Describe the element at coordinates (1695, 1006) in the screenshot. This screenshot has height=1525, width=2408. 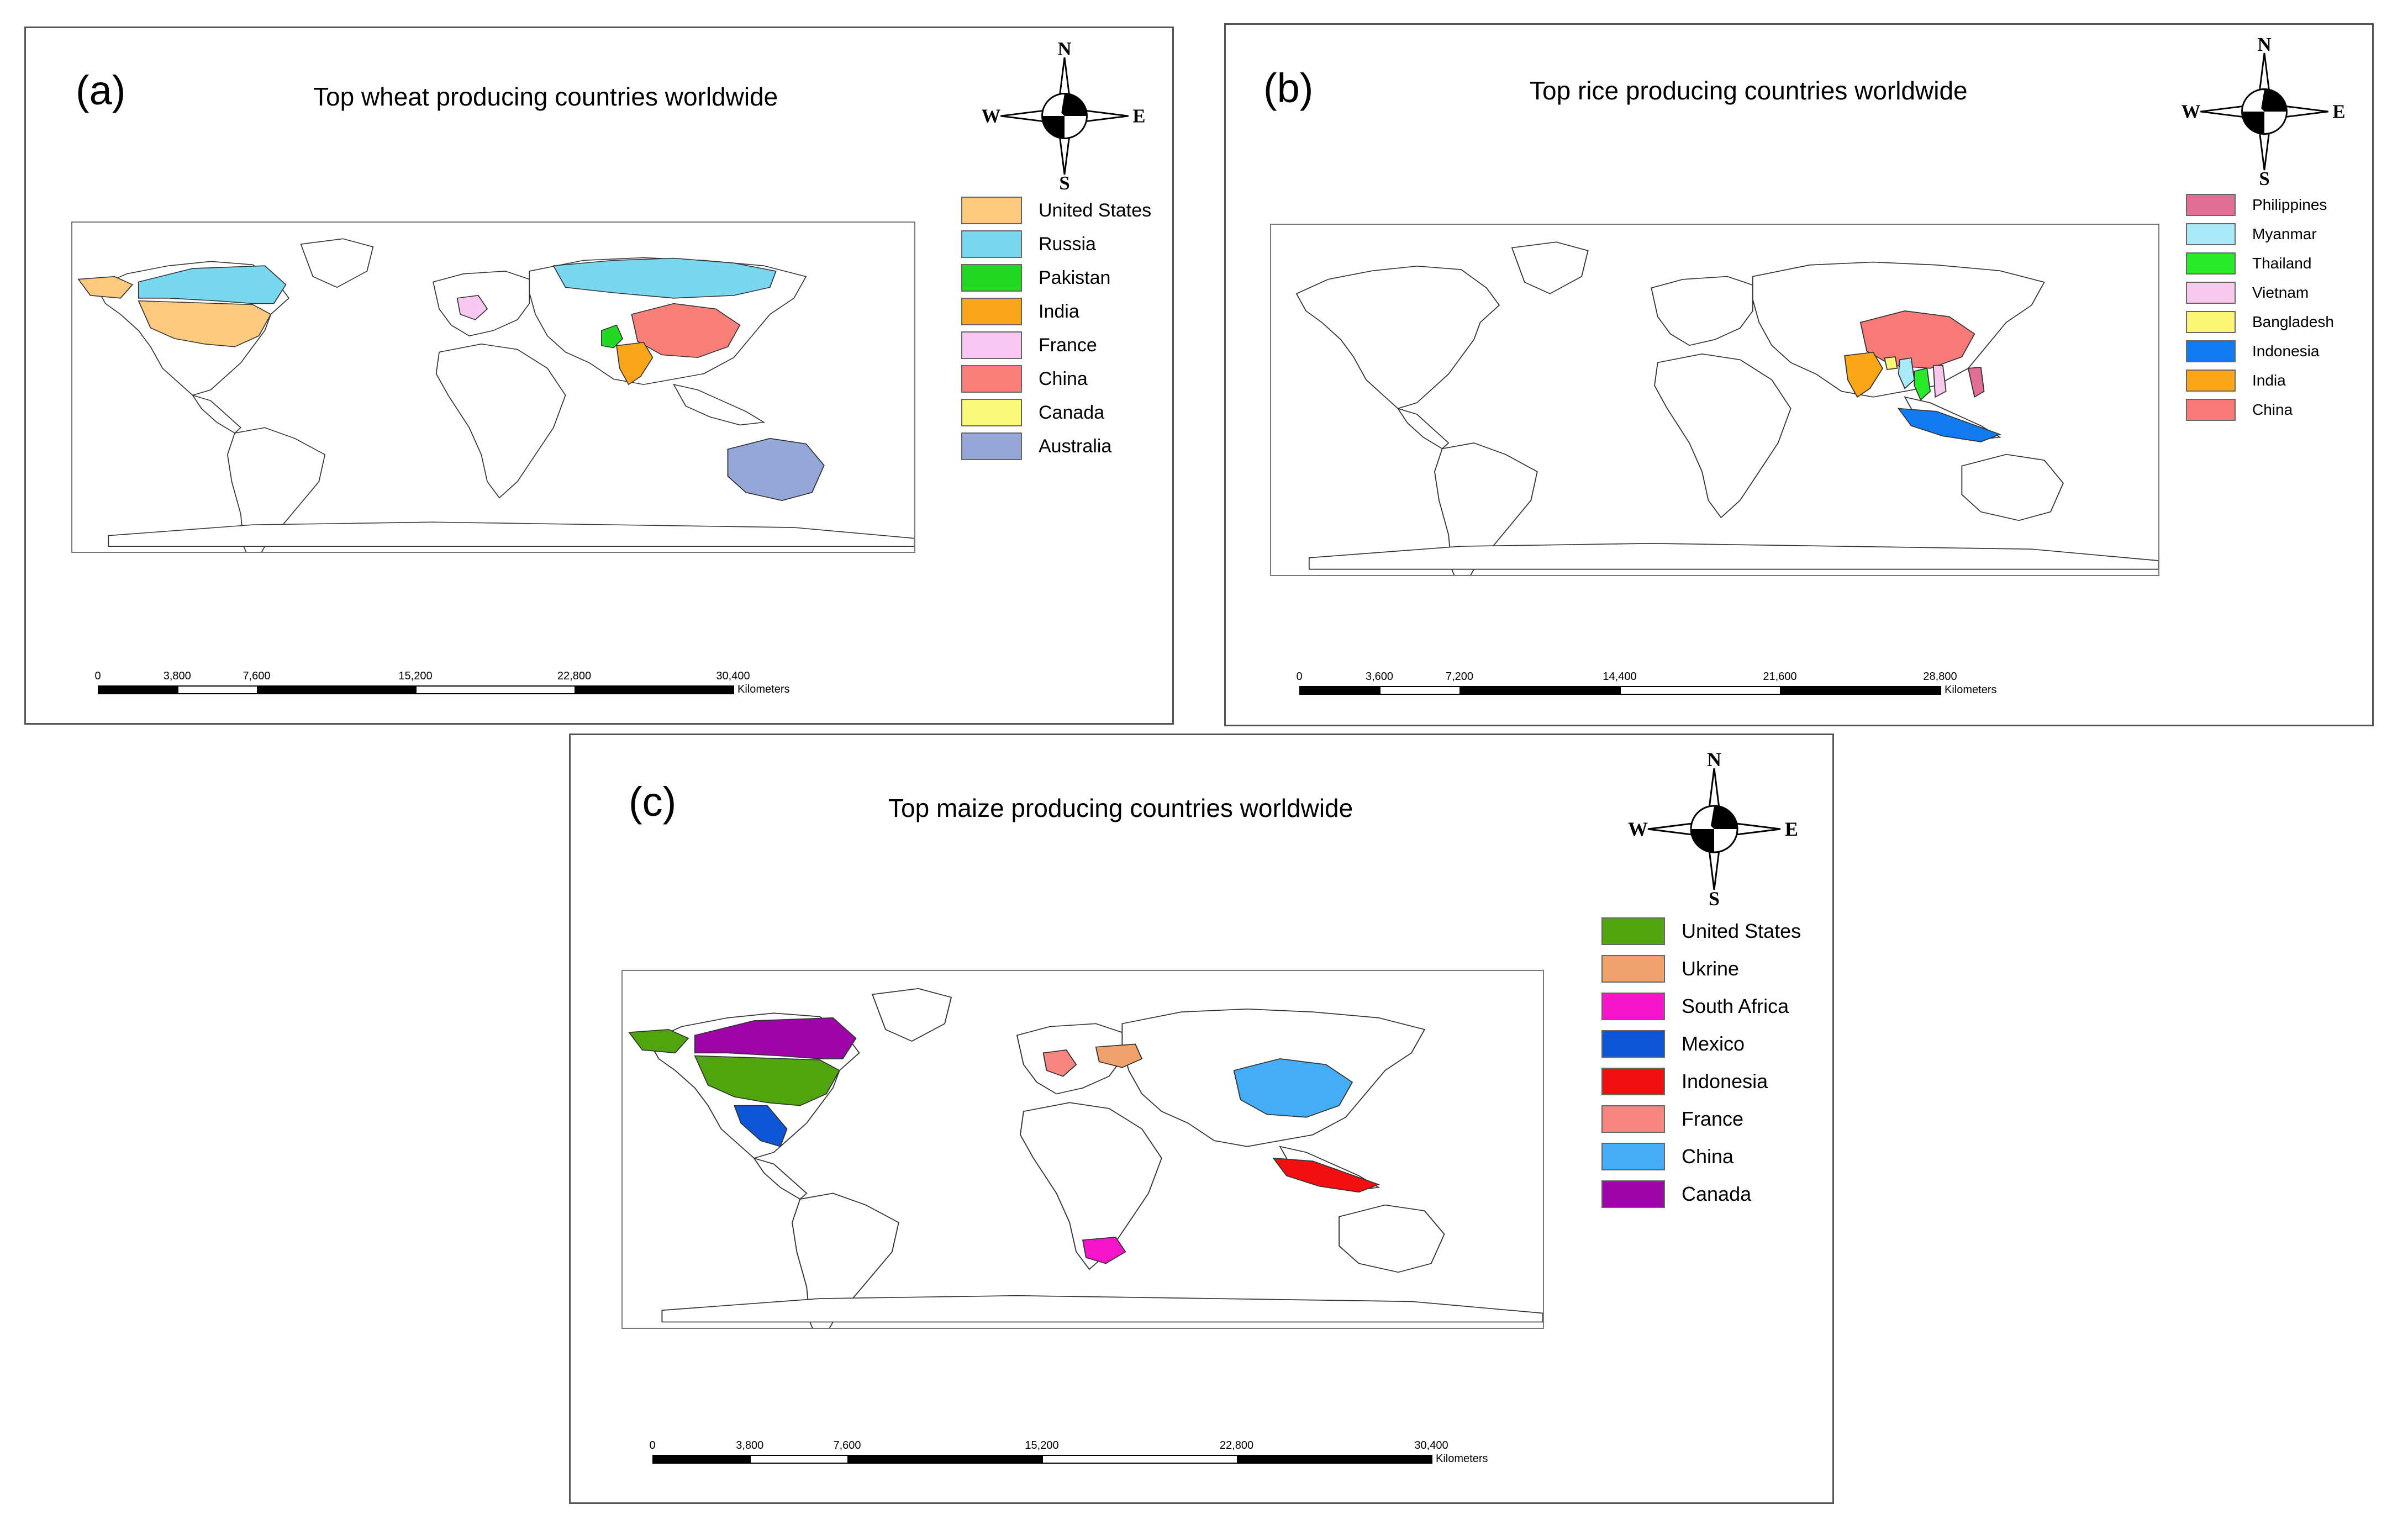
I see `legend-item: South Africa` at that location.